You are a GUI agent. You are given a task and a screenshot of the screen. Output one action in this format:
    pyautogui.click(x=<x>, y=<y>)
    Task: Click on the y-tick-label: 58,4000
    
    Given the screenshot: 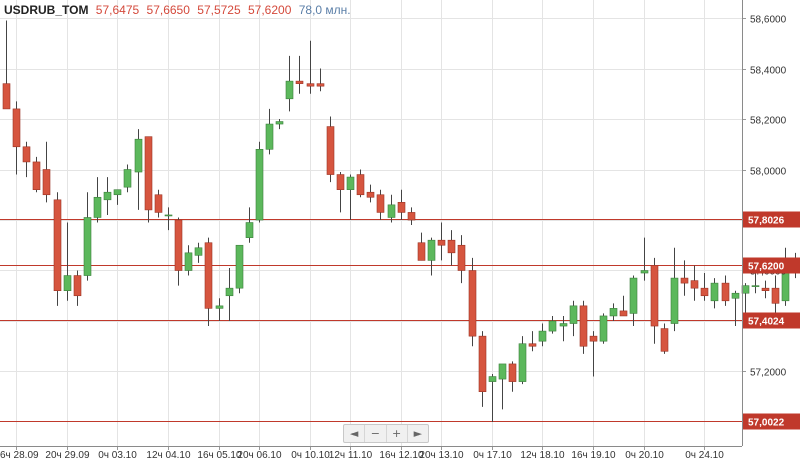 What is the action you would take?
    pyautogui.click(x=768, y=71)
    